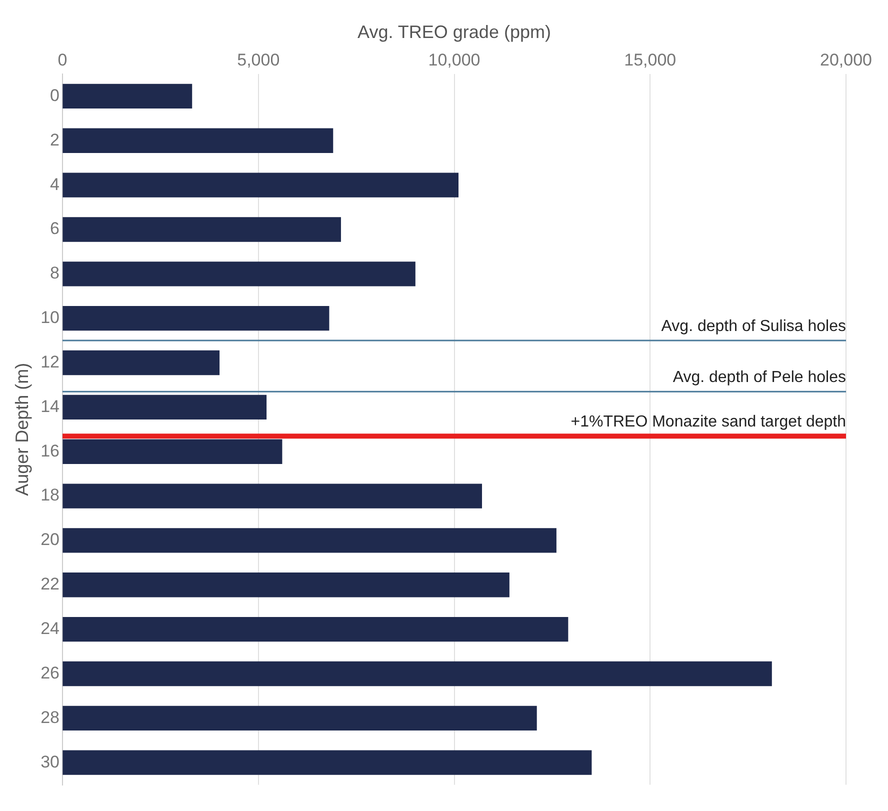  I want to click on x-tick-label: 5,000, so click(258, 60).